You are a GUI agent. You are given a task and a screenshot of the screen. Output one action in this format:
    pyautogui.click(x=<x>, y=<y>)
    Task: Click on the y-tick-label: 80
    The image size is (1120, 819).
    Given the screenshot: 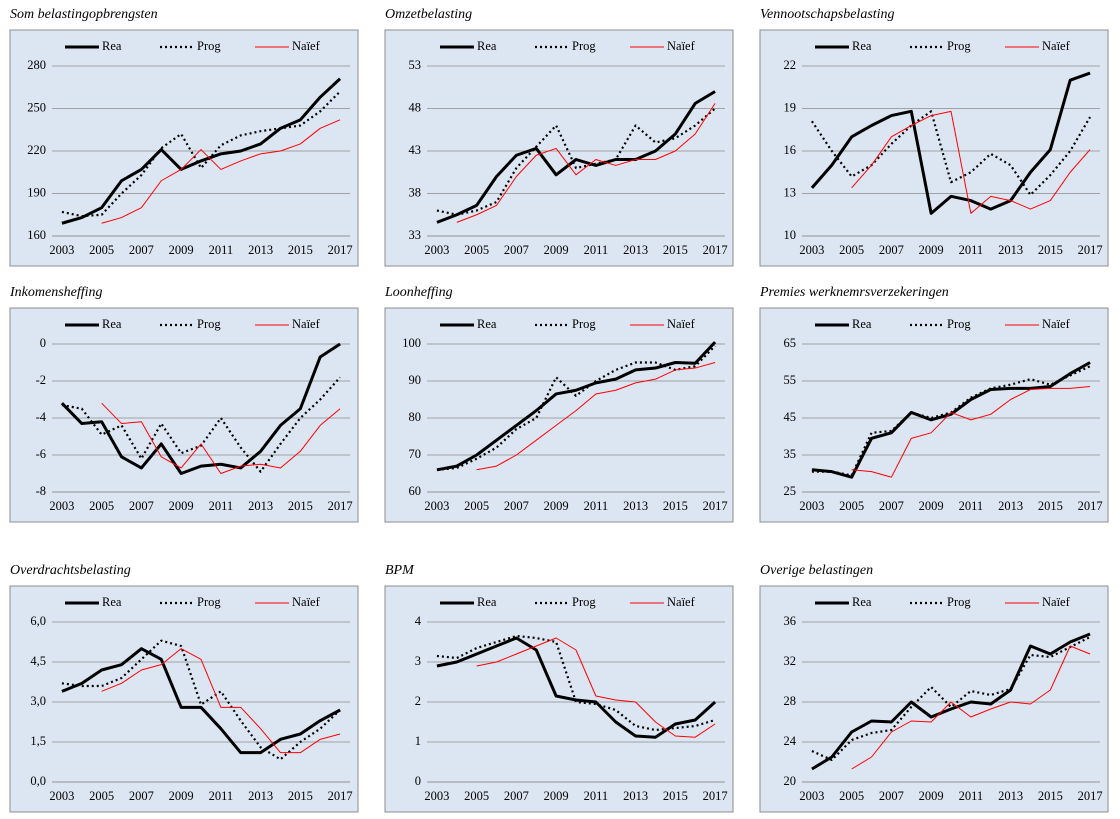 What is the action you would take?
    pyautogui.click(x=415, y=417)
    